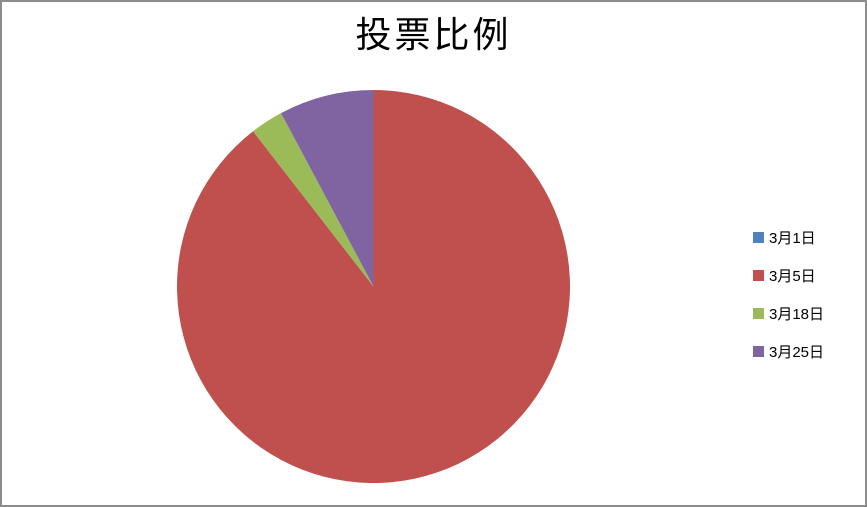  I want to click on legend-item-4: 3月25日, so click(788, 351).